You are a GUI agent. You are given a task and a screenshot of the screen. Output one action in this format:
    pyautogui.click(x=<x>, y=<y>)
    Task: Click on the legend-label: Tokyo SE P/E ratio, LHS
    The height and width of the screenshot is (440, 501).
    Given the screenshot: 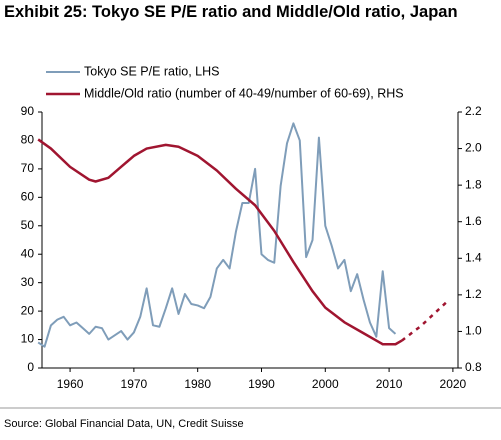 What is the action you would take?
    pyautogui.click(x=151, y=71)
    